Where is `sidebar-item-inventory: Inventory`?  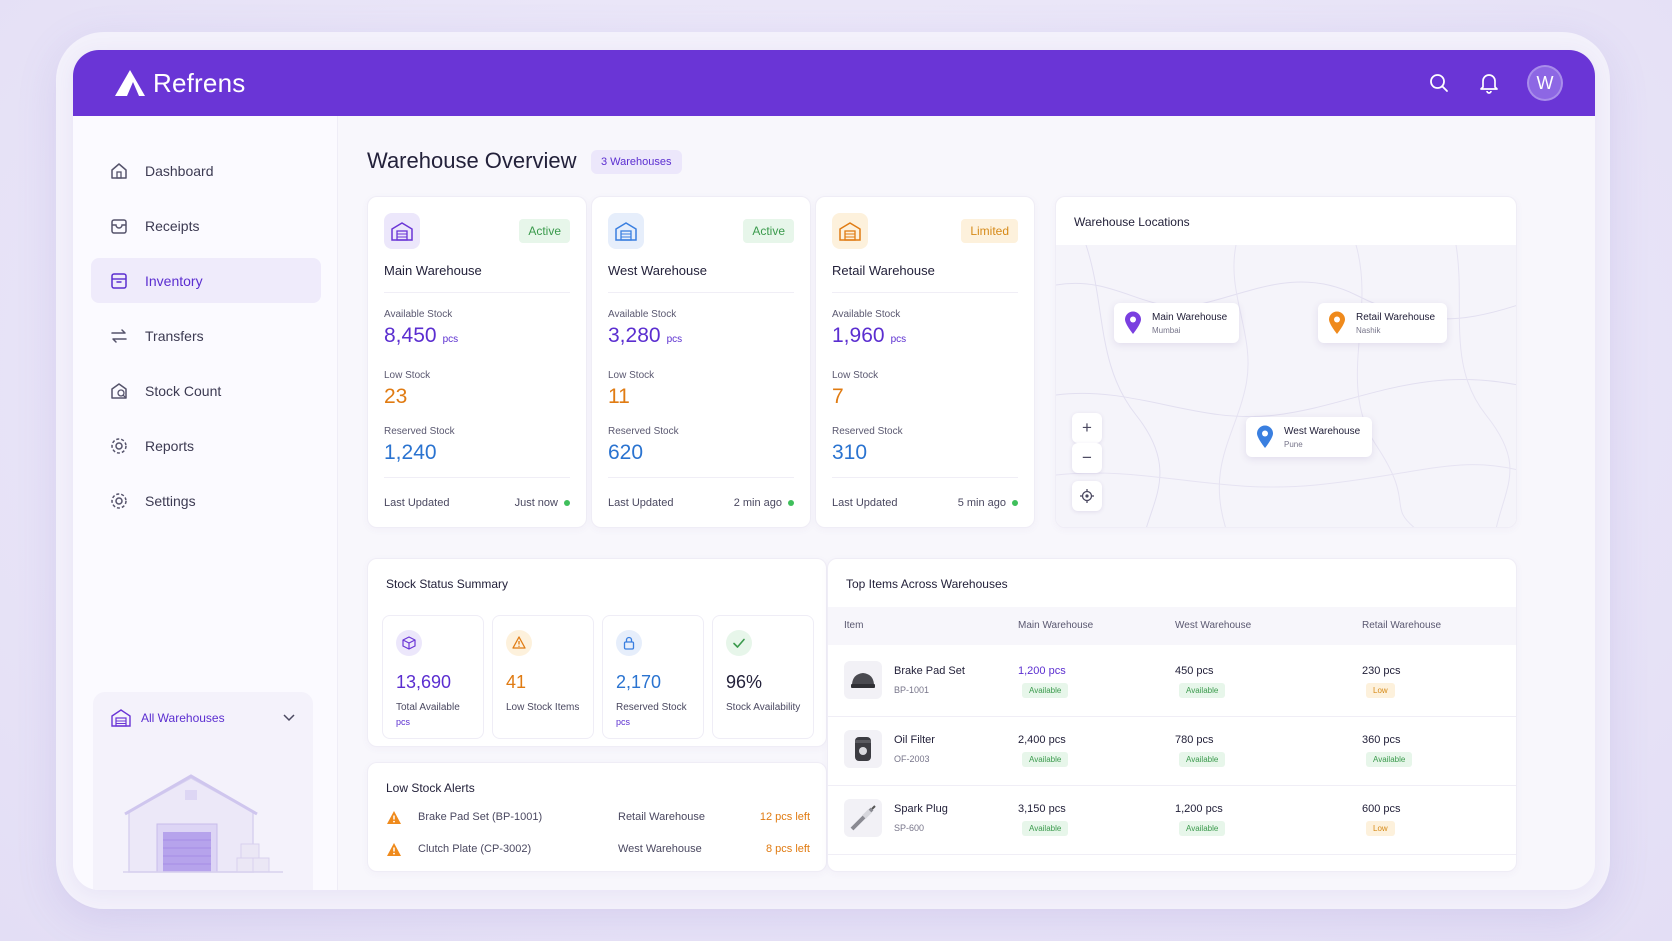 sidebar-item-inventory: Inventory is located at coordinates (206, 280).